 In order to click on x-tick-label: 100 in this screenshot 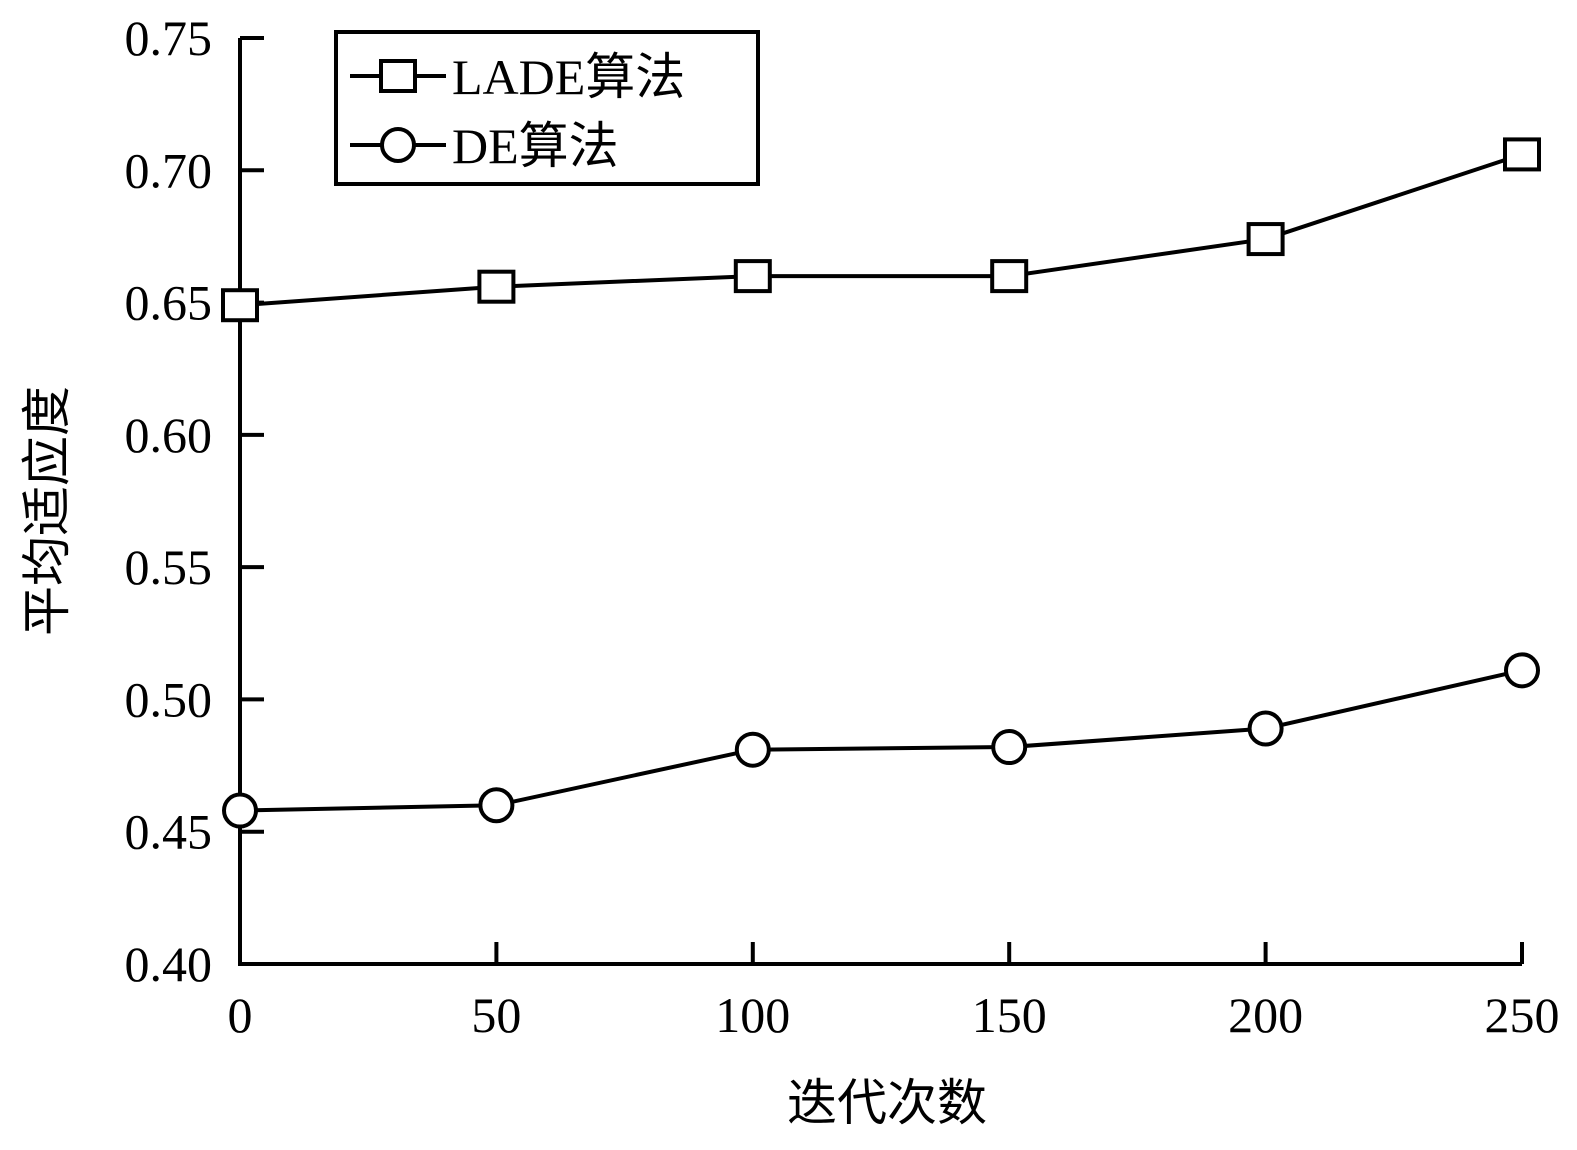, I will do `click(752, 1015)`.